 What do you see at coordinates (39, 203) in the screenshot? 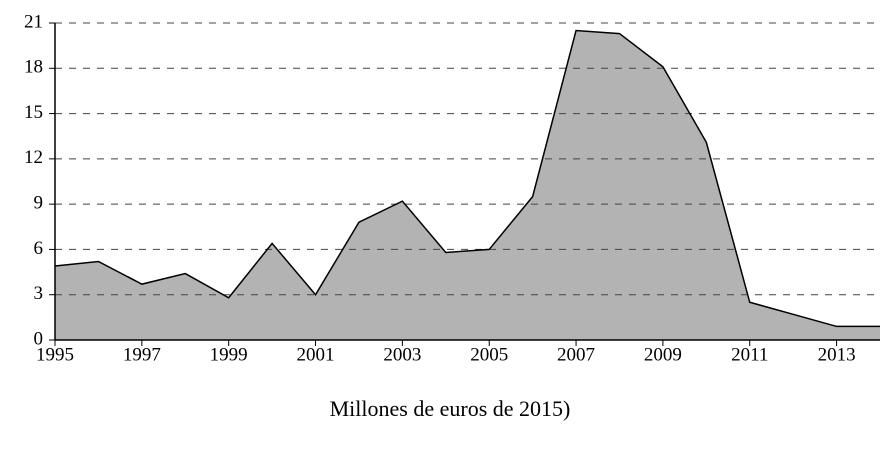
I see `y-tick-label: 9` at bounding box center [39, 203].